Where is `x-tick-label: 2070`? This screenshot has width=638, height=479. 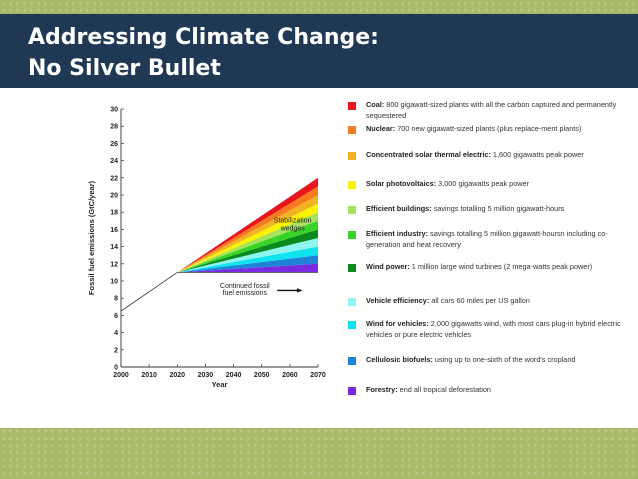
x-tick-label: 2070 is located at coordinates (318, 375).